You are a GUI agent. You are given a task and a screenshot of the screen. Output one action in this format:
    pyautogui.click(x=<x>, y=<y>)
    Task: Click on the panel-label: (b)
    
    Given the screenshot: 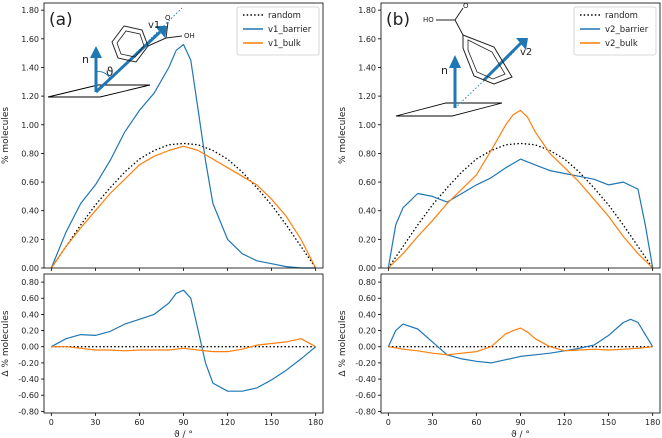 What is the action you would take?
    pyautogui.click(x=398, y=20)
    